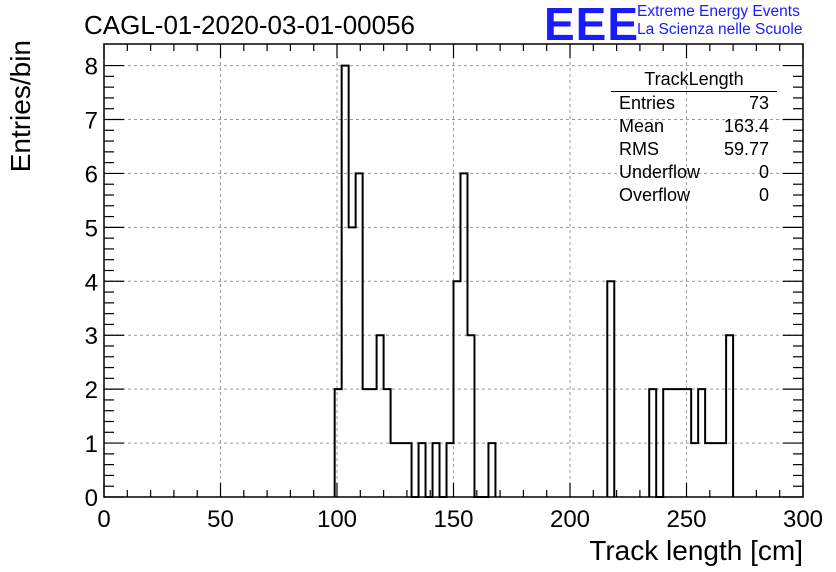 Image resolution: width=836 pixels, height=572 pixels. I want to click on stats-value: 59.77, so click(746, 149).